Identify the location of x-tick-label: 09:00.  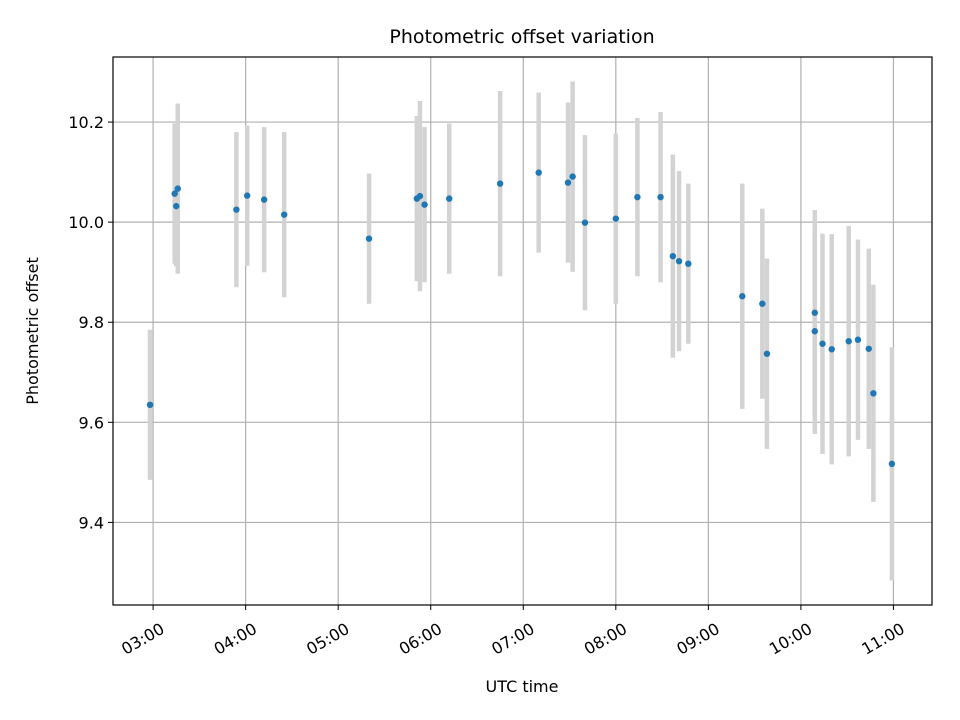
(697, 639).